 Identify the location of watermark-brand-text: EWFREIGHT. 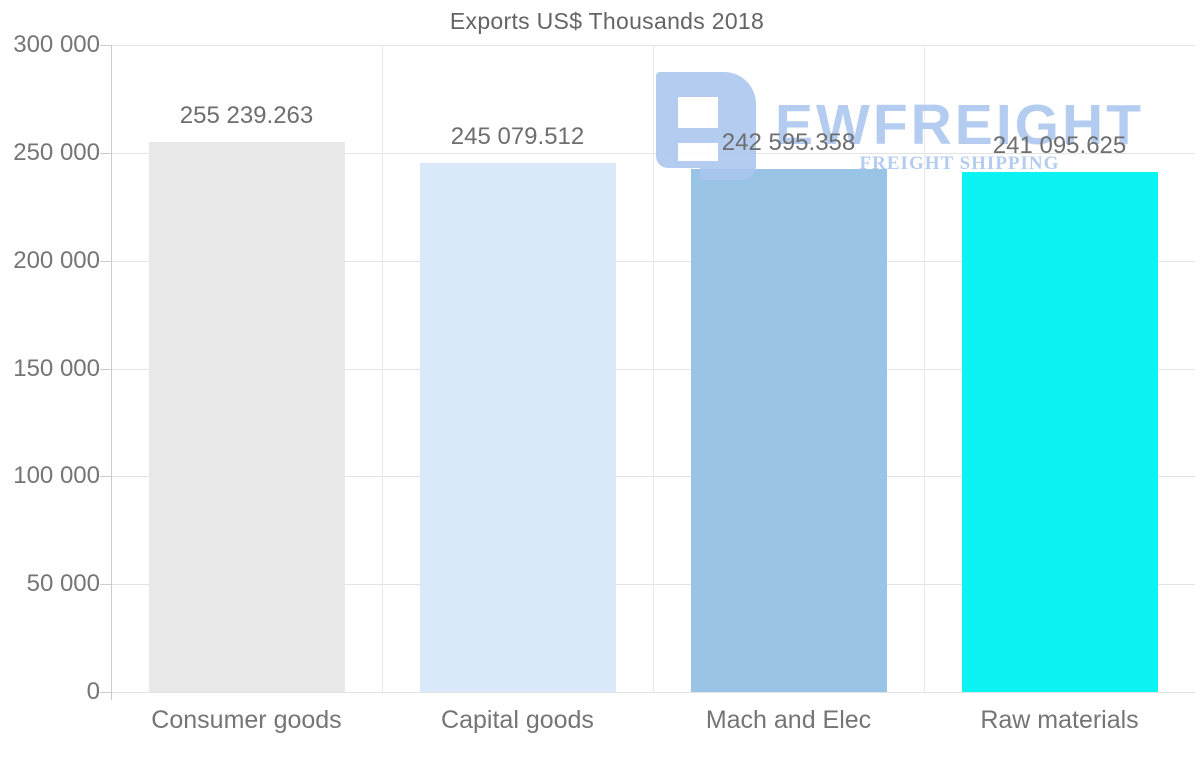
(959, 125).